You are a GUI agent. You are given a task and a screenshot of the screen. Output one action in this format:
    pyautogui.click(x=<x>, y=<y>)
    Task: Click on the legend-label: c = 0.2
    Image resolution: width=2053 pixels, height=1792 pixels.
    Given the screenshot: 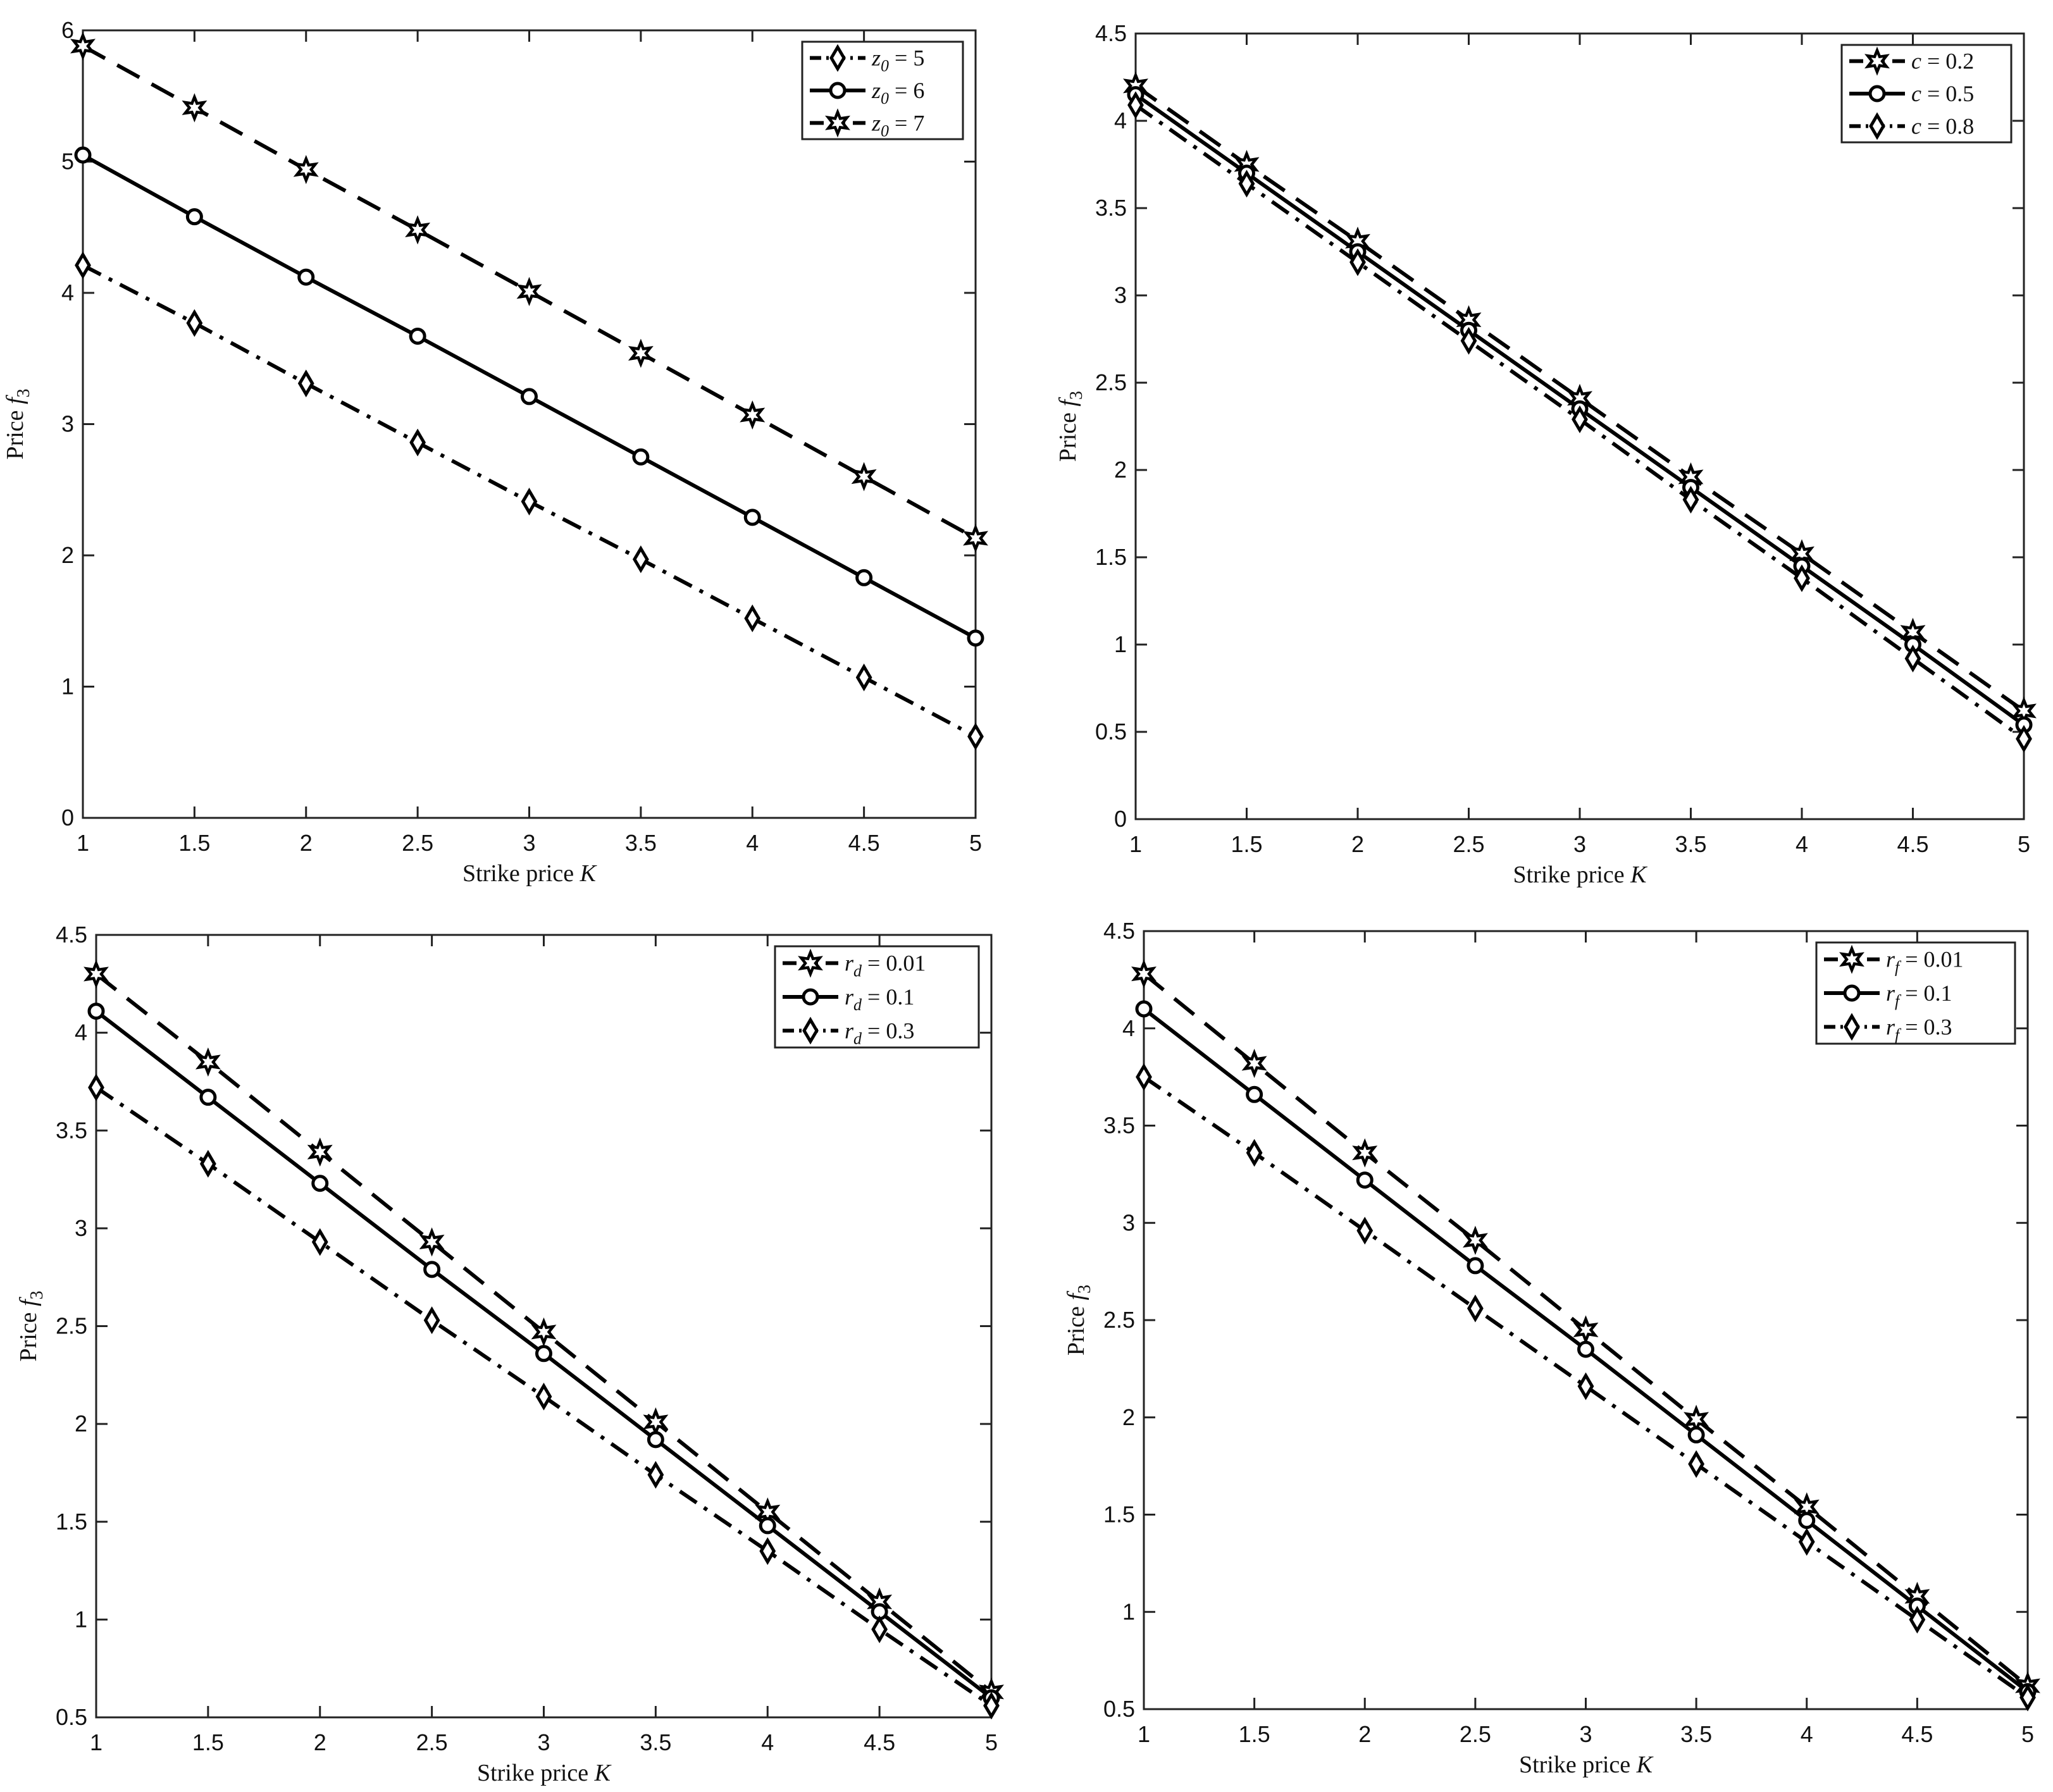 What is the action you would take?
    pyautogui.click(x=1942, y=61)
    